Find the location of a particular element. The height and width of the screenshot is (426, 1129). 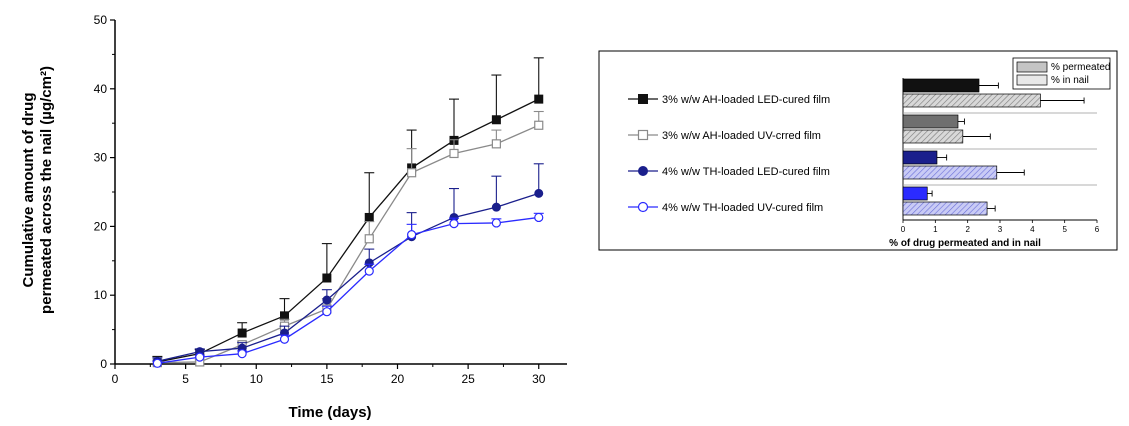

x-tick-label: 5 is located at coordinates (185, 379).